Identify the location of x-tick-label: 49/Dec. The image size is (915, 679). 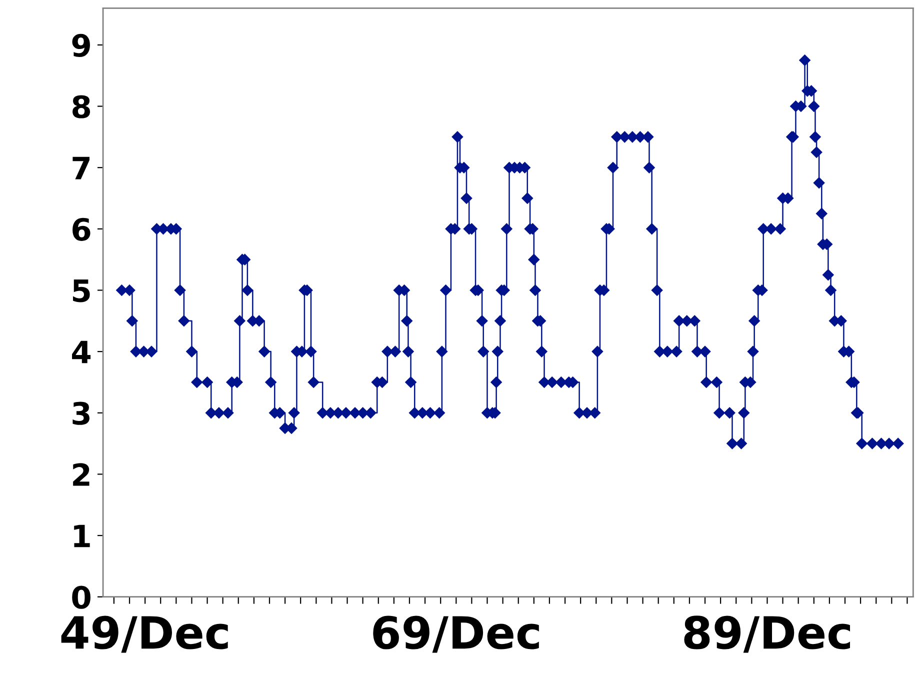
(144, 634).